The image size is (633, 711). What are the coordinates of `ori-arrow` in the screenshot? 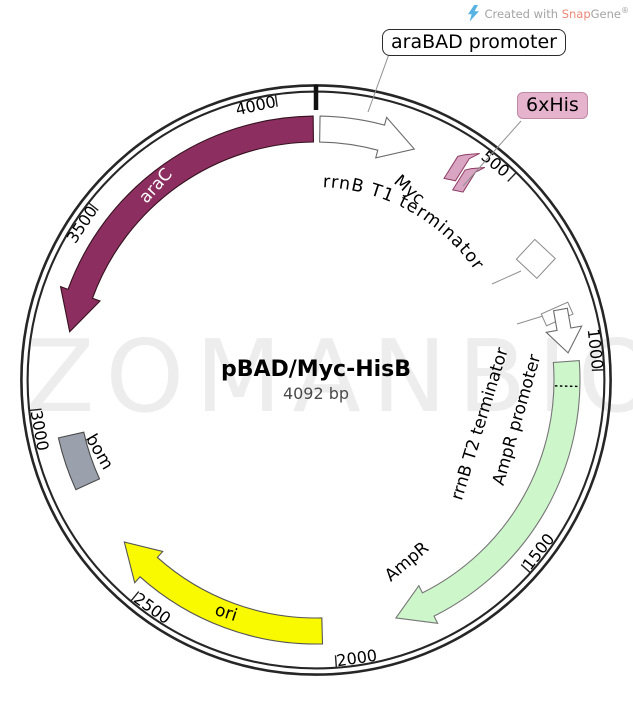 It's located at (223, 593).